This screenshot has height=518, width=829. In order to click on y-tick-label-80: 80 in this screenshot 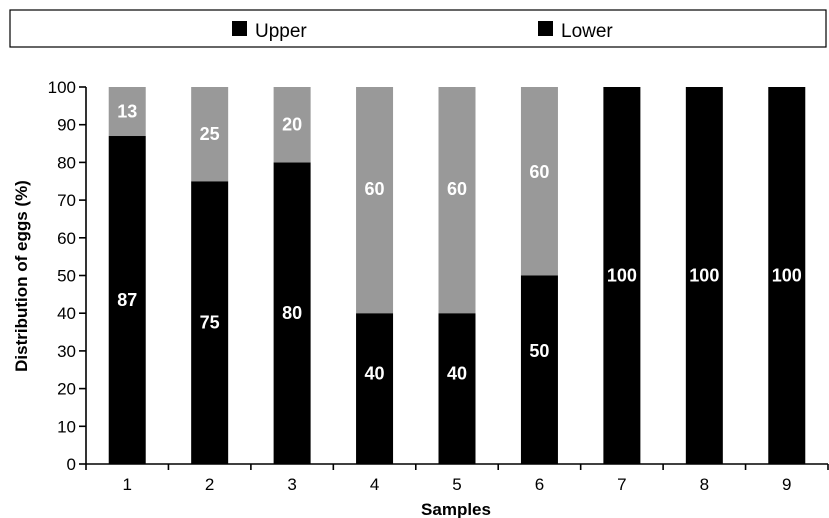, I will do `click(66, 162)`.